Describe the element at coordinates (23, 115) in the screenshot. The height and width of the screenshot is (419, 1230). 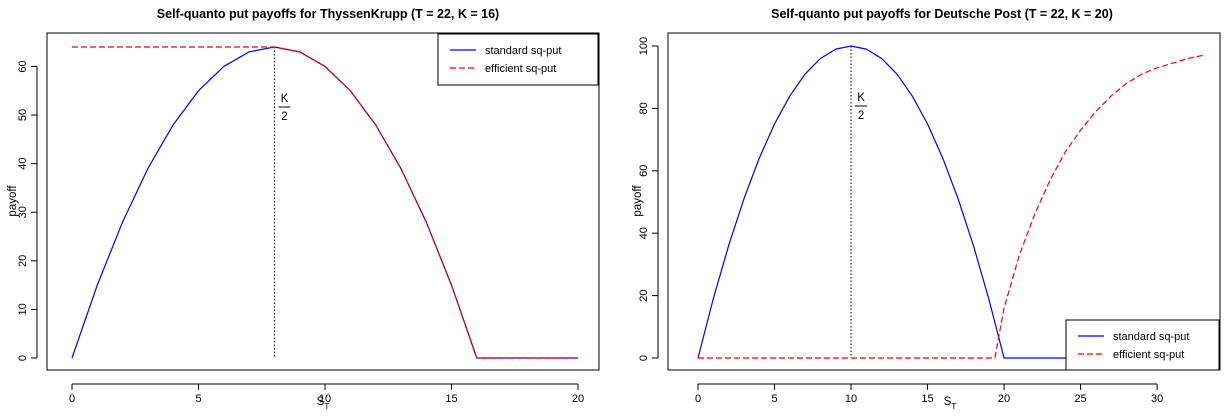
I see `y-tick-label: 50` at that location.